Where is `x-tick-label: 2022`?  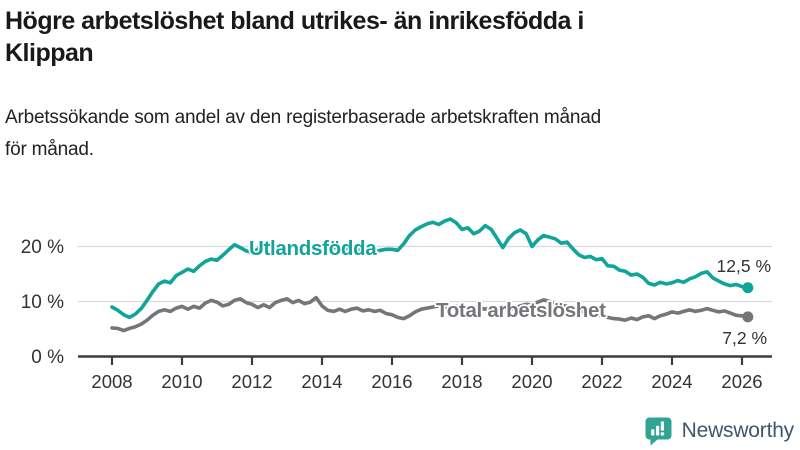 x-tick-label: 2022 is located at coordinates (601, 381).